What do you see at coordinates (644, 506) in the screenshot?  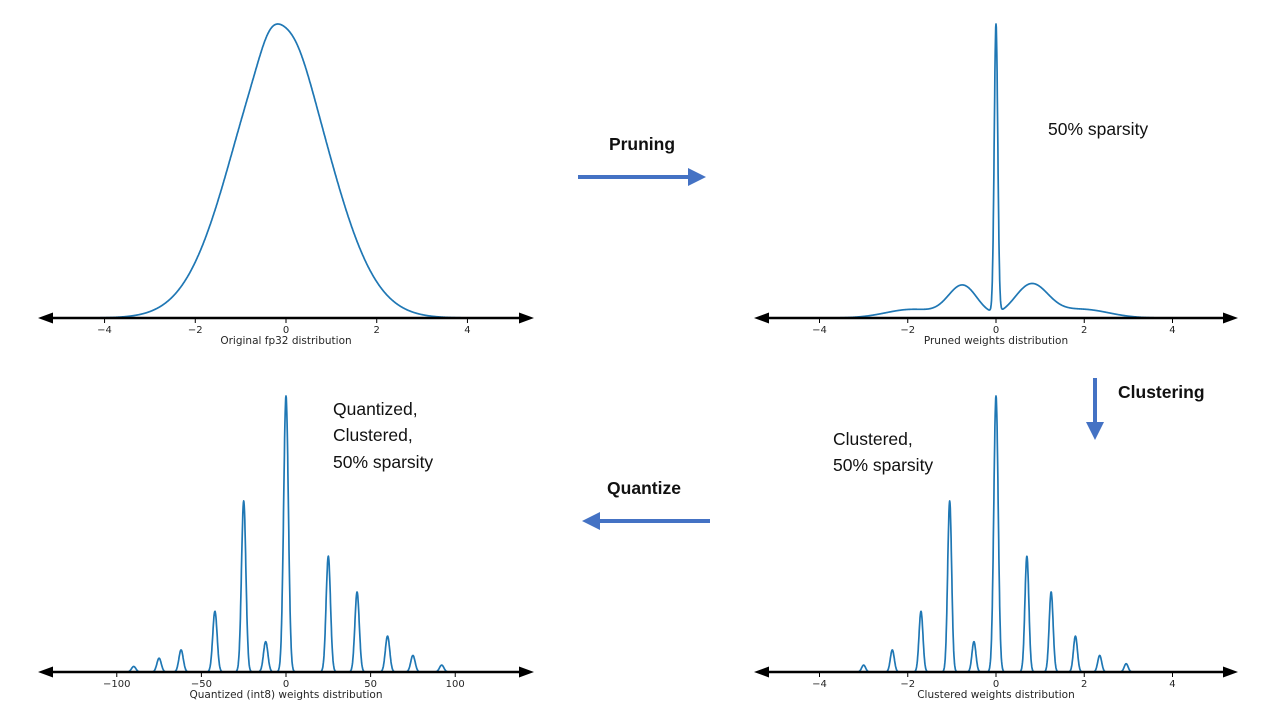 I see `quantize-step: Quantize` at bounding box center [644, 506].